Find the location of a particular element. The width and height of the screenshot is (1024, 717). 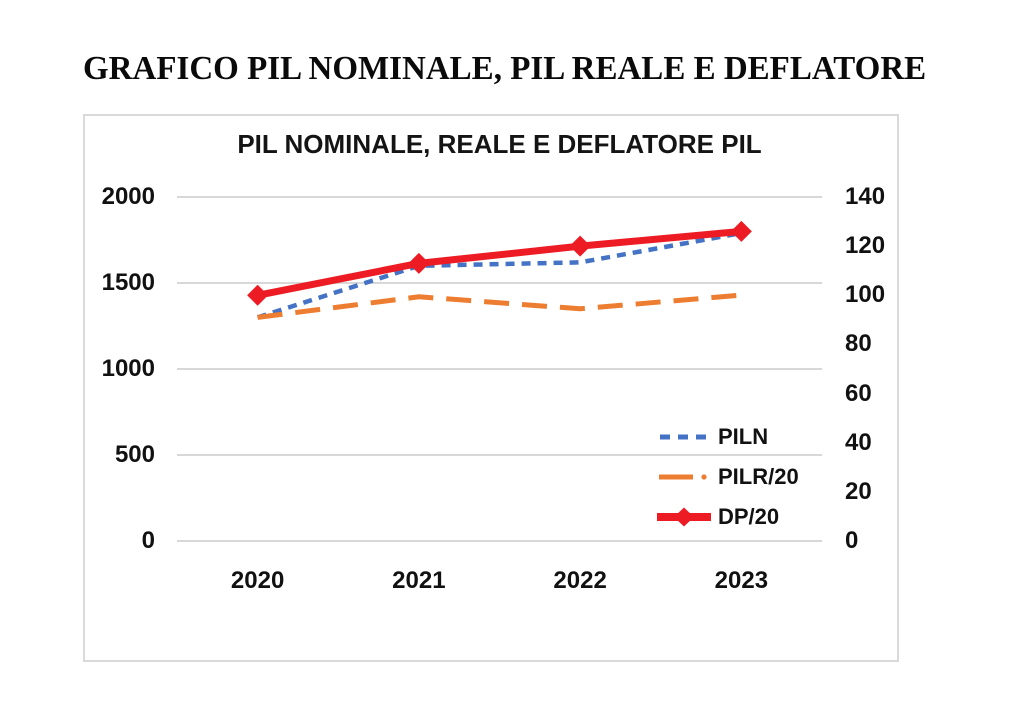

chart-title: PIL NOMINALE, REALE E DEFLATORE PIL is located at coordinates (499, 144).